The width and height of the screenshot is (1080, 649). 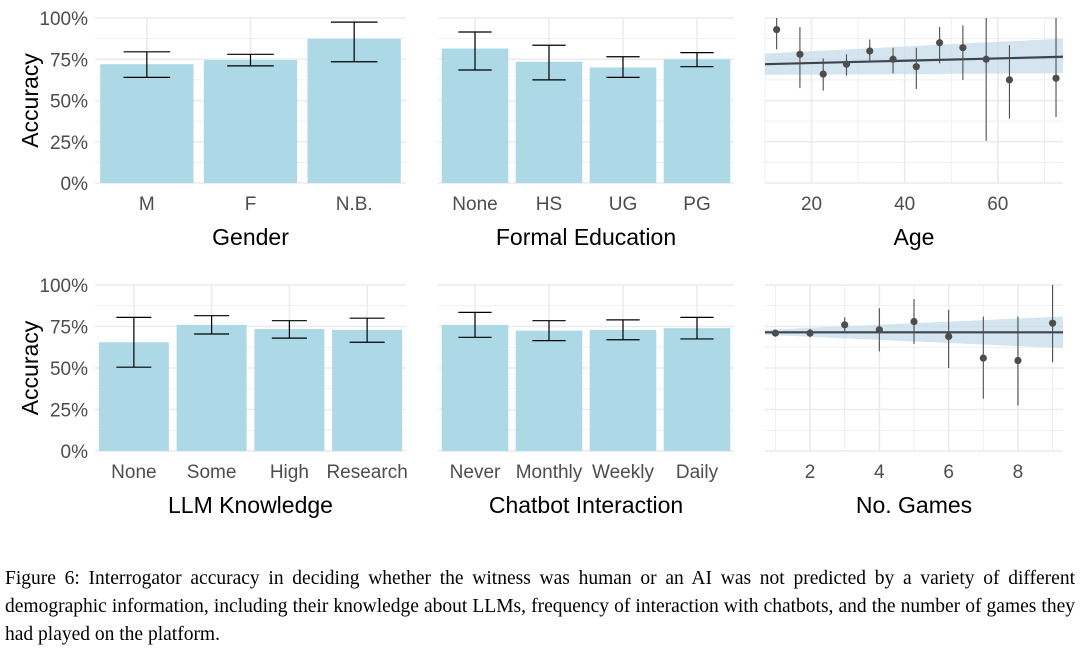 I want to click on x-tick-label: 40, so click(x=904, y=204).